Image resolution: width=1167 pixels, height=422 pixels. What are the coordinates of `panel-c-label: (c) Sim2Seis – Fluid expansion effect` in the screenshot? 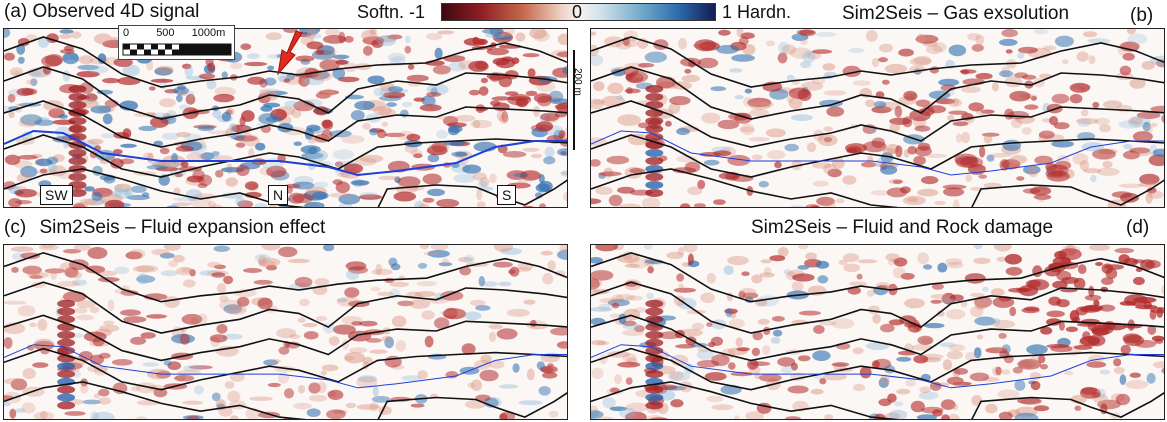 It's located at (164, 228).